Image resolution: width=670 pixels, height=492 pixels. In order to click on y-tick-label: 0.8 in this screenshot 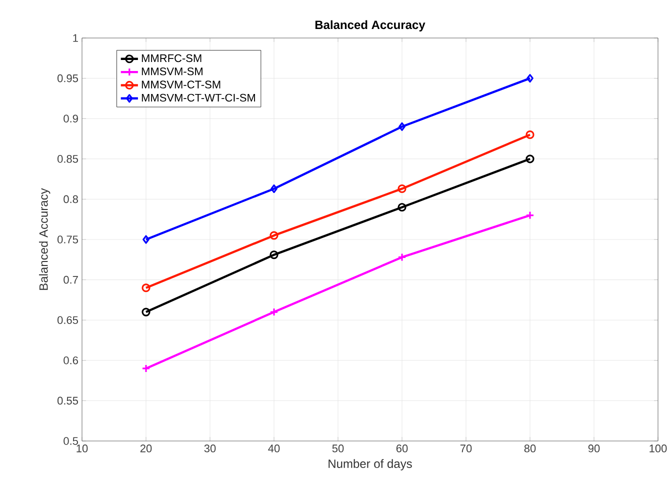, I will do `click(71, 199)`.